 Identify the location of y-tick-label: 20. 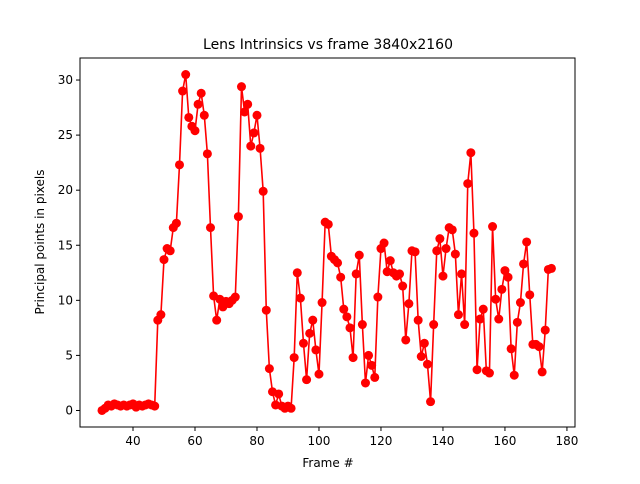
(65, 190).